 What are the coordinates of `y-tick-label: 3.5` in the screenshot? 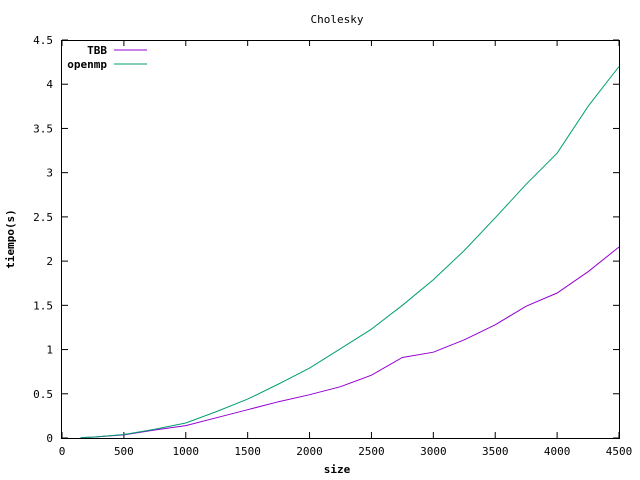 It's located at (43, 128).